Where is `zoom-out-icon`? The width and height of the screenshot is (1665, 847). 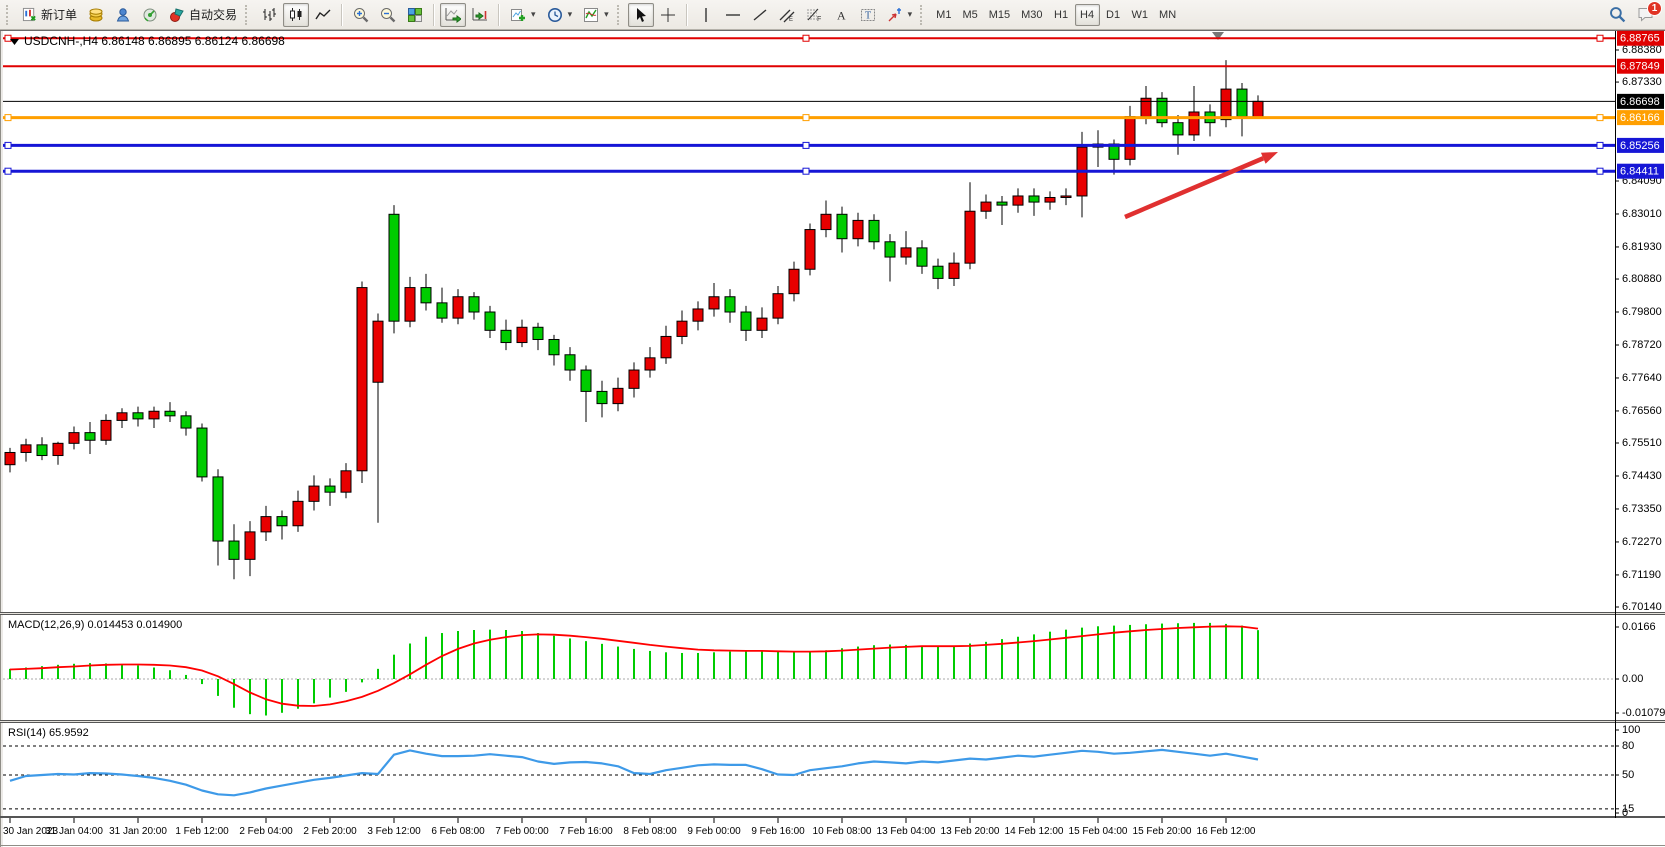
zoom-out-icon is located at coordinates (388, 14).